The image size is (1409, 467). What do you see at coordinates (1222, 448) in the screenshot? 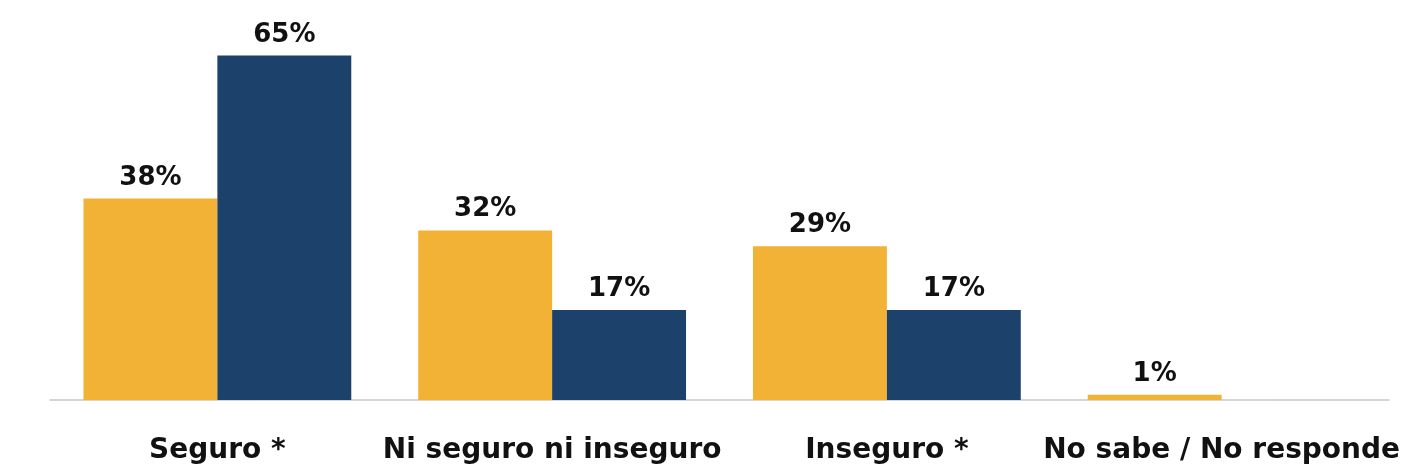
I see `x-tick-label: No sabe / No responde` at bounding box center [1222, 448].